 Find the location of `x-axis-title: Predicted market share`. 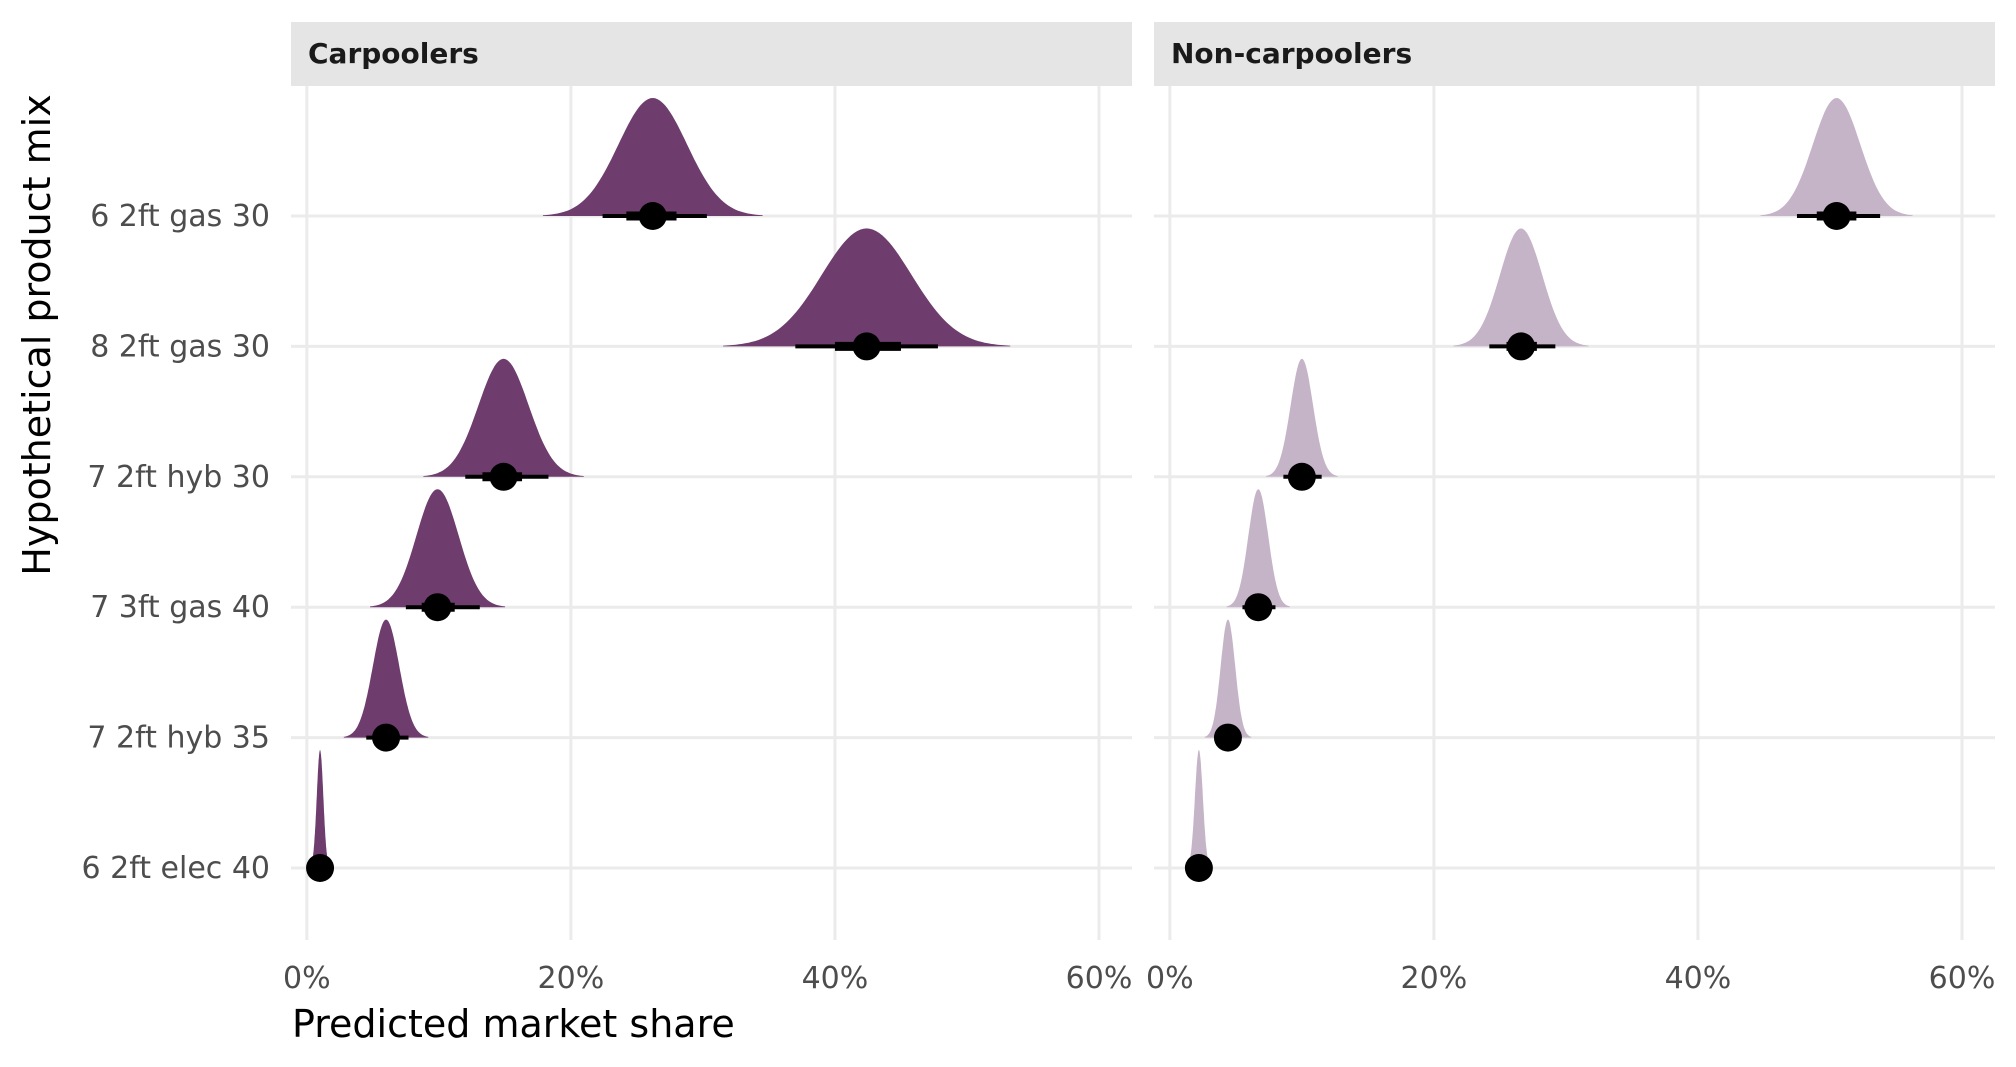

x-axis-title: Predicted market share is located at coordinates (513, 1024).